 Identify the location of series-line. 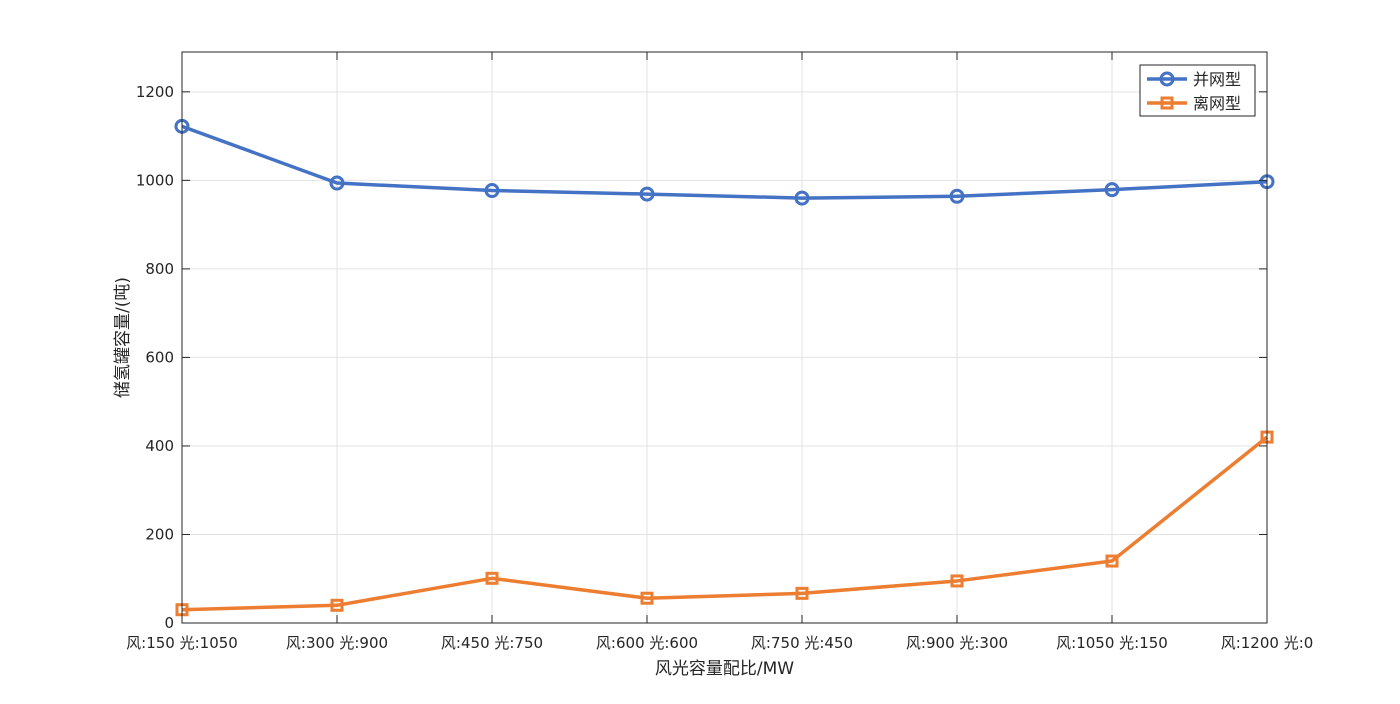
(724, 162).